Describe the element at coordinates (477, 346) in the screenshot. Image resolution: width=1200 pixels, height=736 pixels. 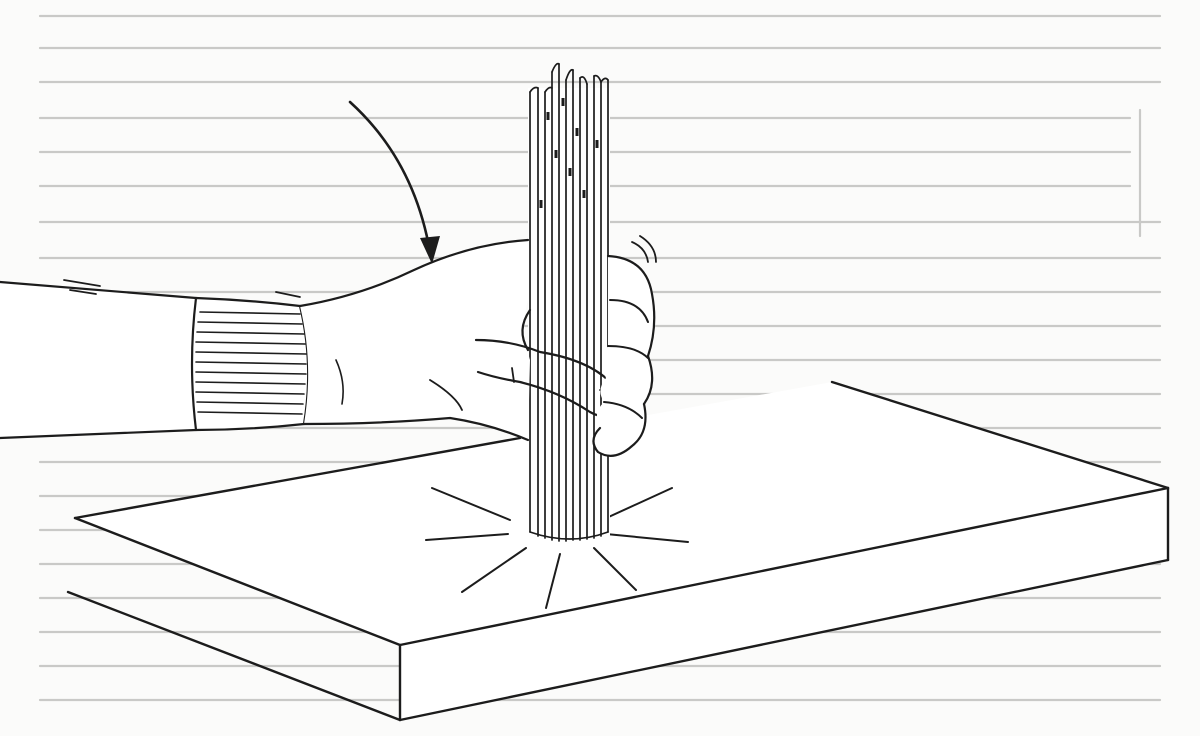
I see `gripping-hand` at that location.